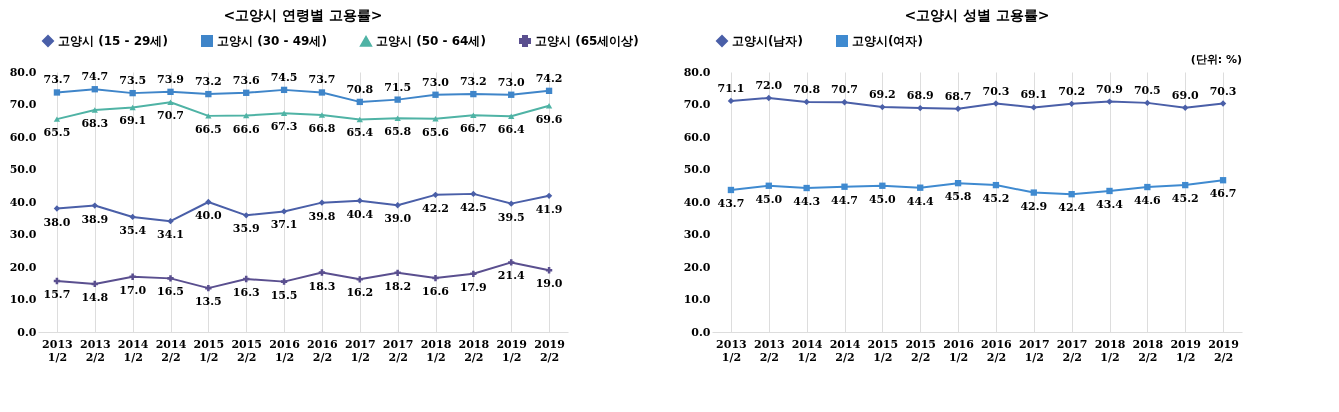  What do you see at coordinates (549, 78) in the screenshot?
I see `data-label: 74.2` at bounding box center [549, 78].